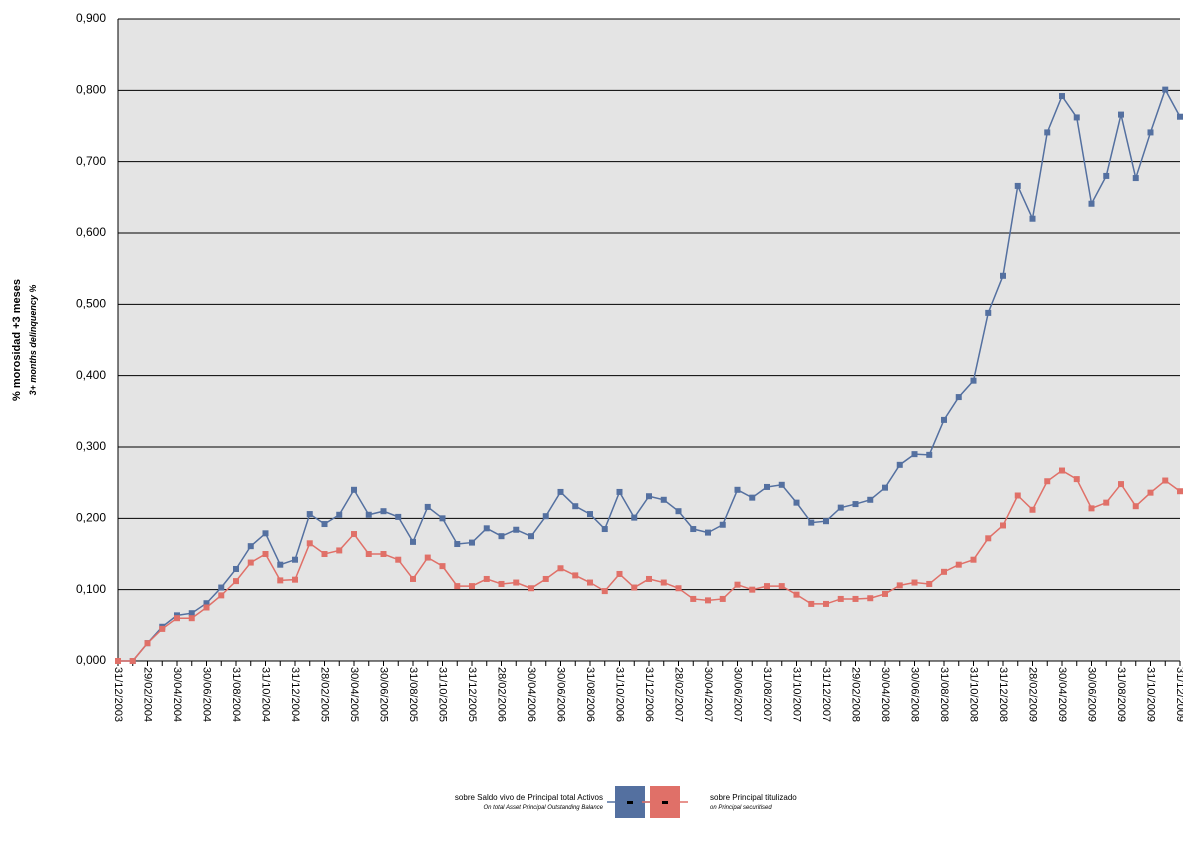 The height and width of the screenshot is (853, 1183). Describe the element at coordinates (443, 694) in the screenshot. I see `x-tick-label: 31/10/2005` at that location.